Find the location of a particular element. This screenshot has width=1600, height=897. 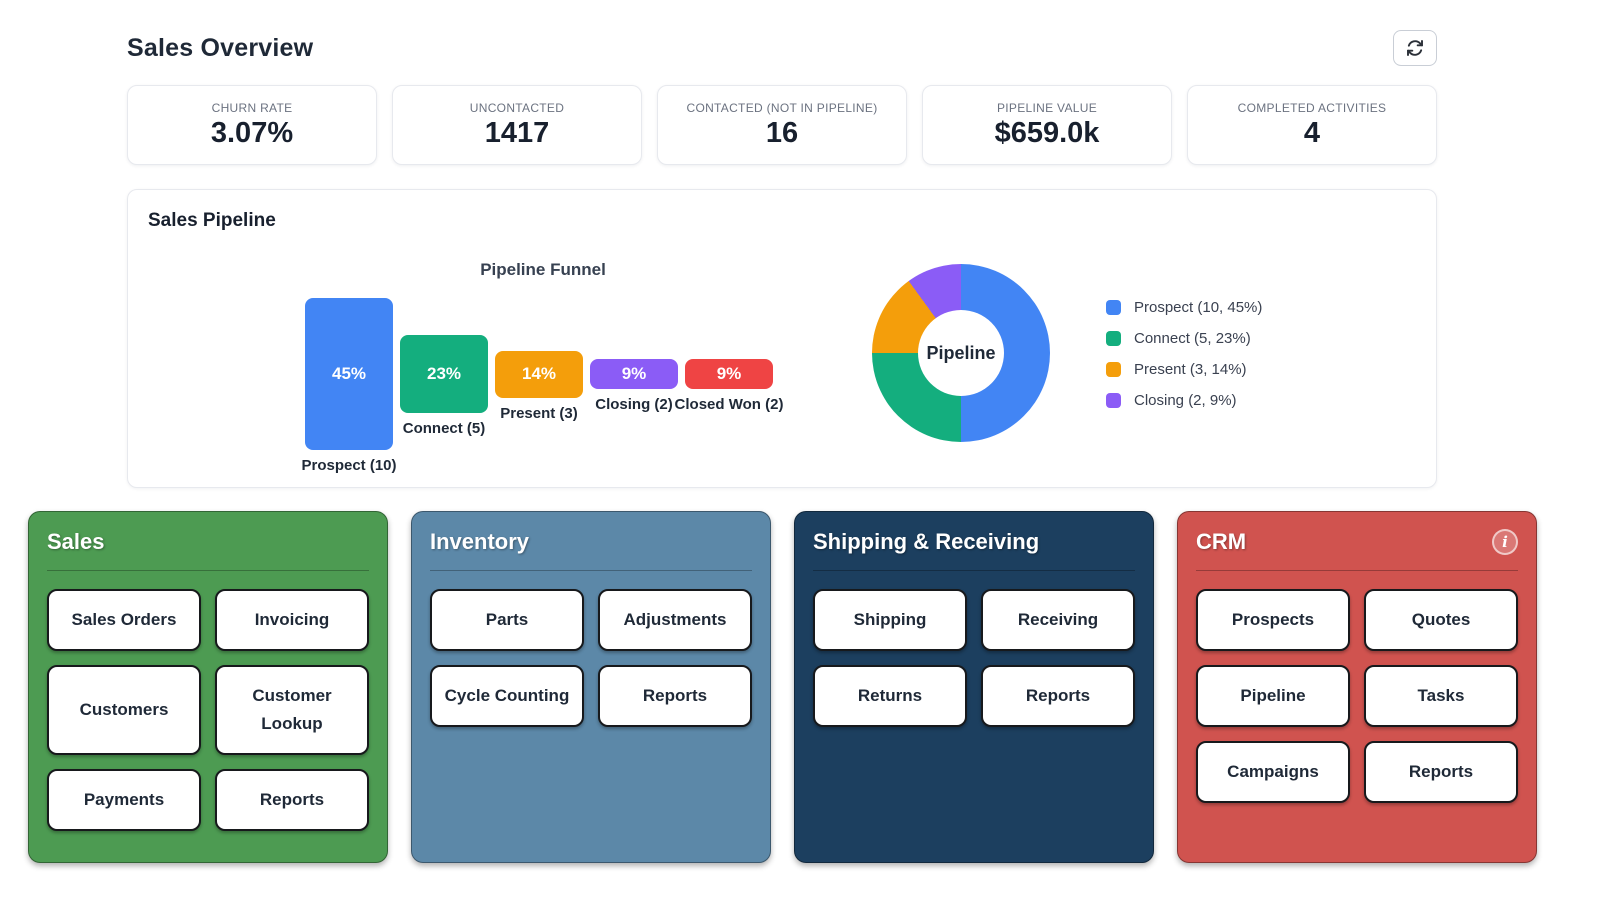

module-title: Shipping & Receiving is located at coordinates (926, 542).